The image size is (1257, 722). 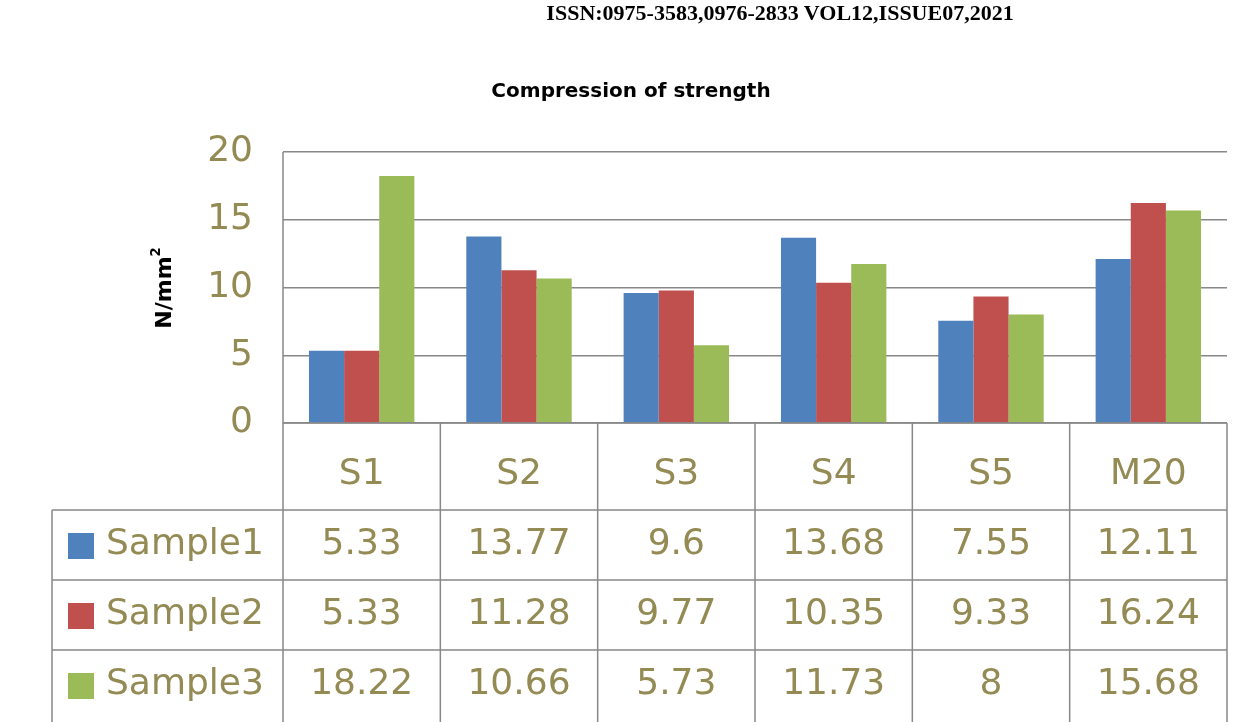 What do you see at coordinates (230, 149) in the screenshot?
I see `y-tick-label: 20` at bounding box center [230, 149].